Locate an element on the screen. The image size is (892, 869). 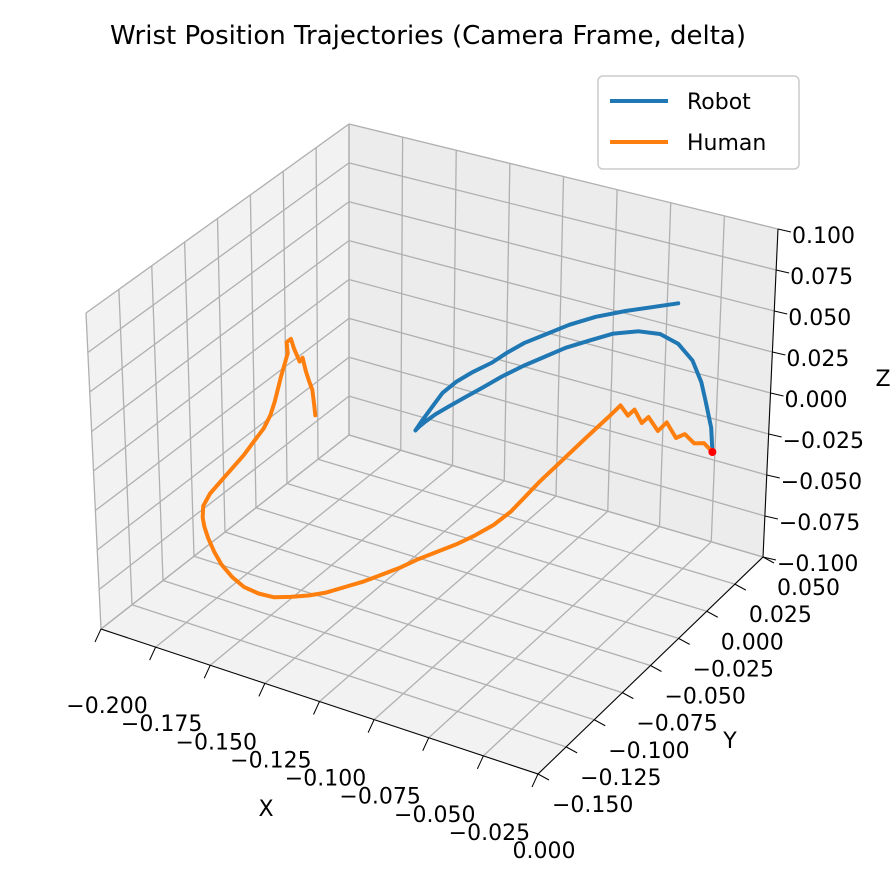
series-line-robot is located at coordinates (564, 377).